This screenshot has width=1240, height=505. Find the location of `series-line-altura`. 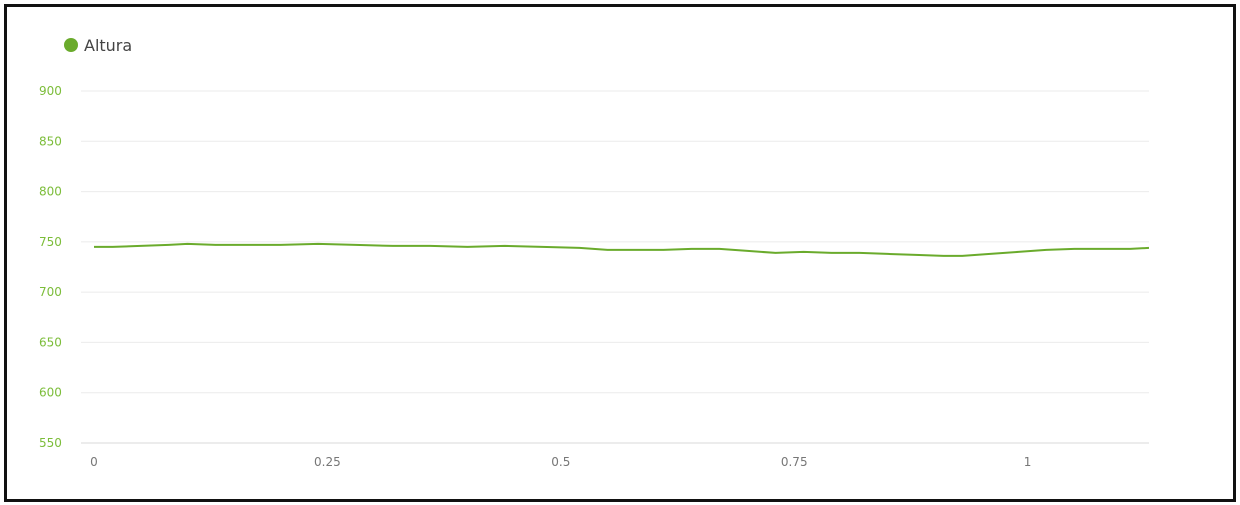

series-line-altura is located at coordinates (622, 249).